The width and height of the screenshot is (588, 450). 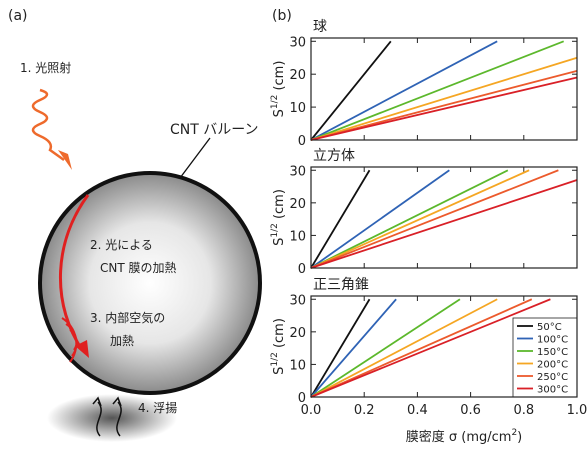 What do you see at coordinates (127, 317) in the screenshot?
I see `label: 3. 内部空気の` at bounding box center [127, 317].